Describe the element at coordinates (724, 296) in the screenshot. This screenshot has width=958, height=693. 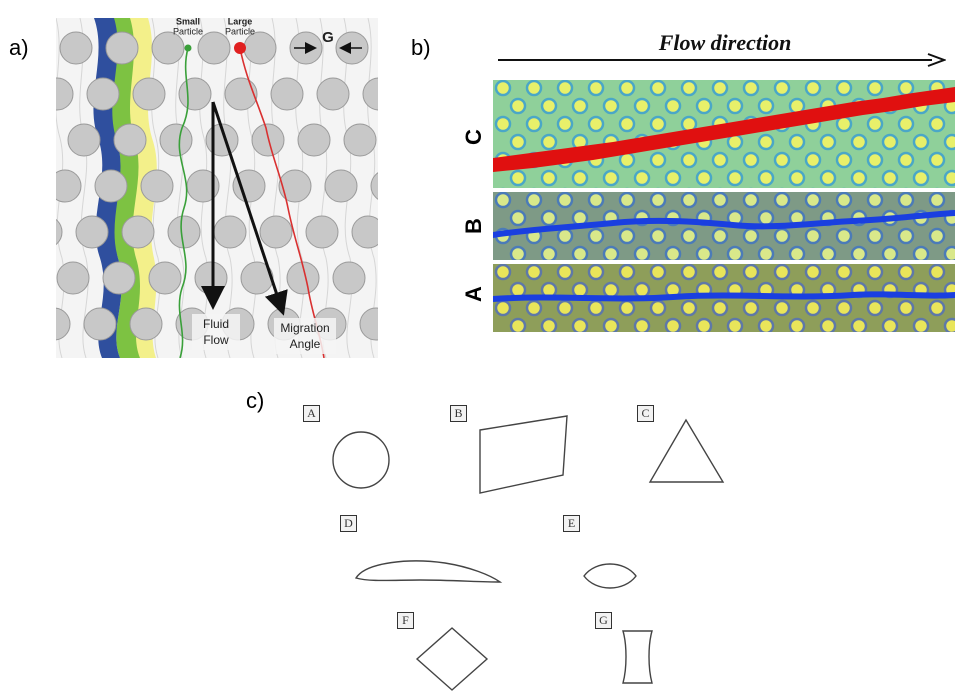
I see `strip-a-trace` at that location.